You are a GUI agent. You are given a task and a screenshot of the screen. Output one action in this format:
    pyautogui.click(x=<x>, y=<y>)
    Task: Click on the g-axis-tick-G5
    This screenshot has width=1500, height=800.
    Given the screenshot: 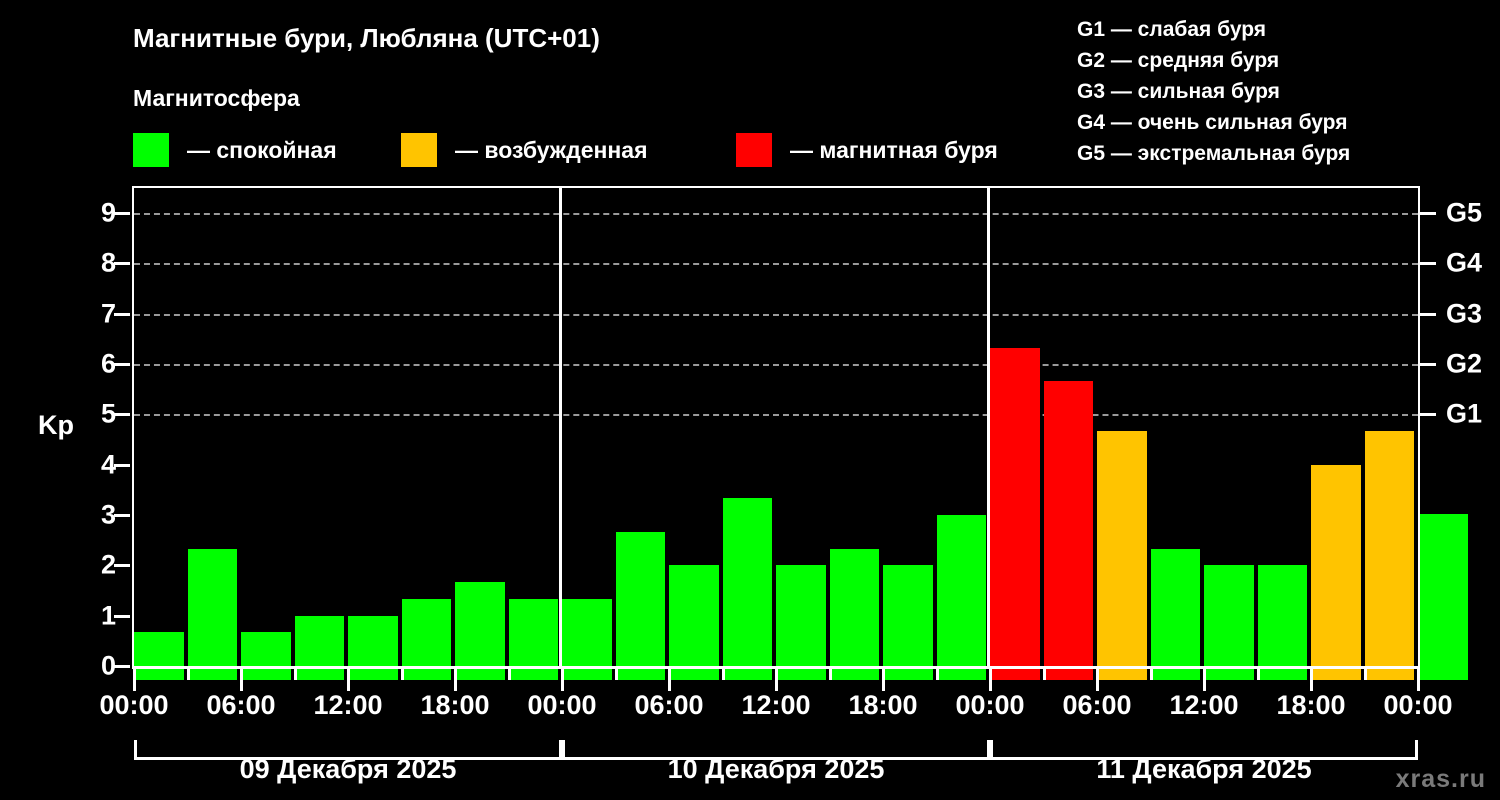 What is the action you would take?
    pyautogui.click(x=1428, y=214)
    